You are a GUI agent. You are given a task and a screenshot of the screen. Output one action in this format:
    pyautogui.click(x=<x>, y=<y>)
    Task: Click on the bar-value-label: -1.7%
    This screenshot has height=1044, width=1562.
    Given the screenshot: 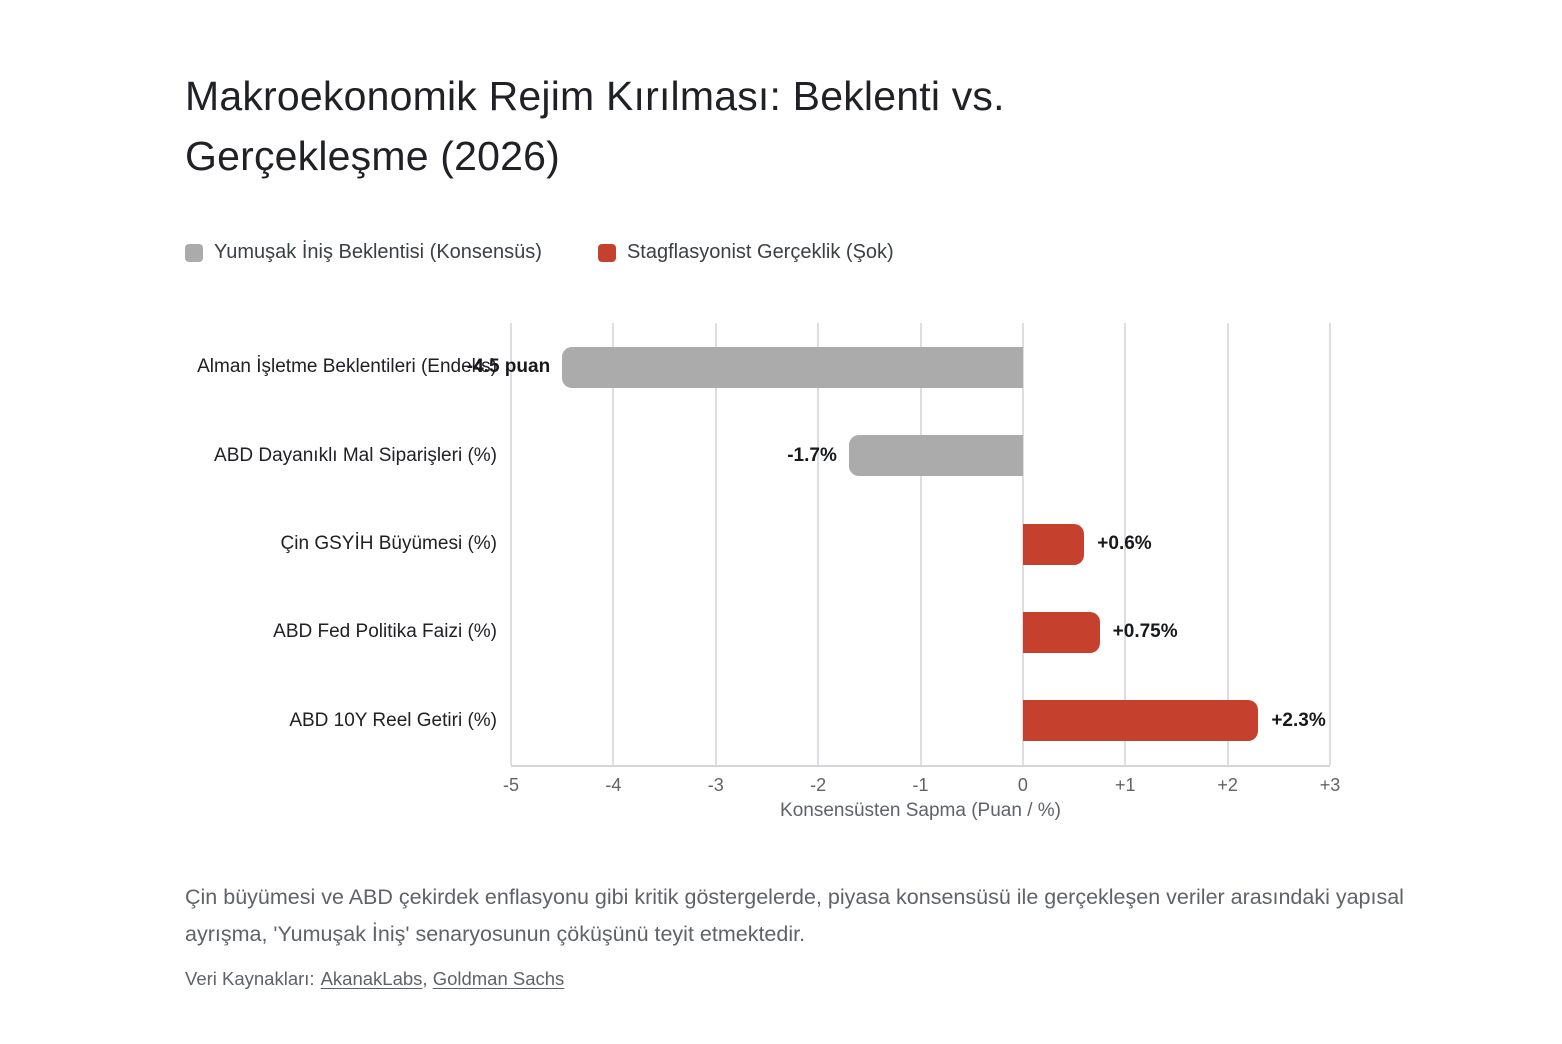 What is the action you would take?
    pyautogui.click(x=812, y=455)
    